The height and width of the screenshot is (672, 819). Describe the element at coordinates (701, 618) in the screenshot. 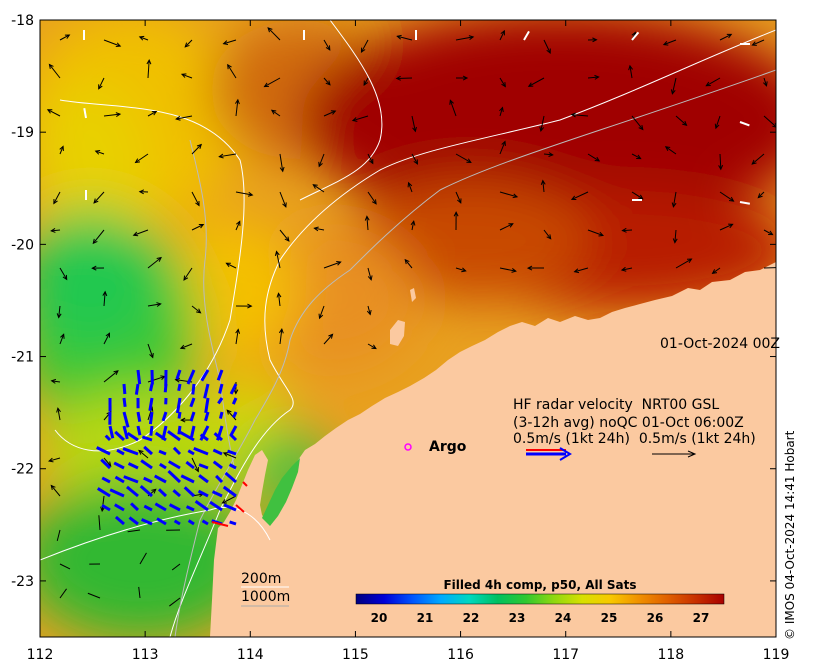

I see `colorbar-tick-label: 27` at that location.